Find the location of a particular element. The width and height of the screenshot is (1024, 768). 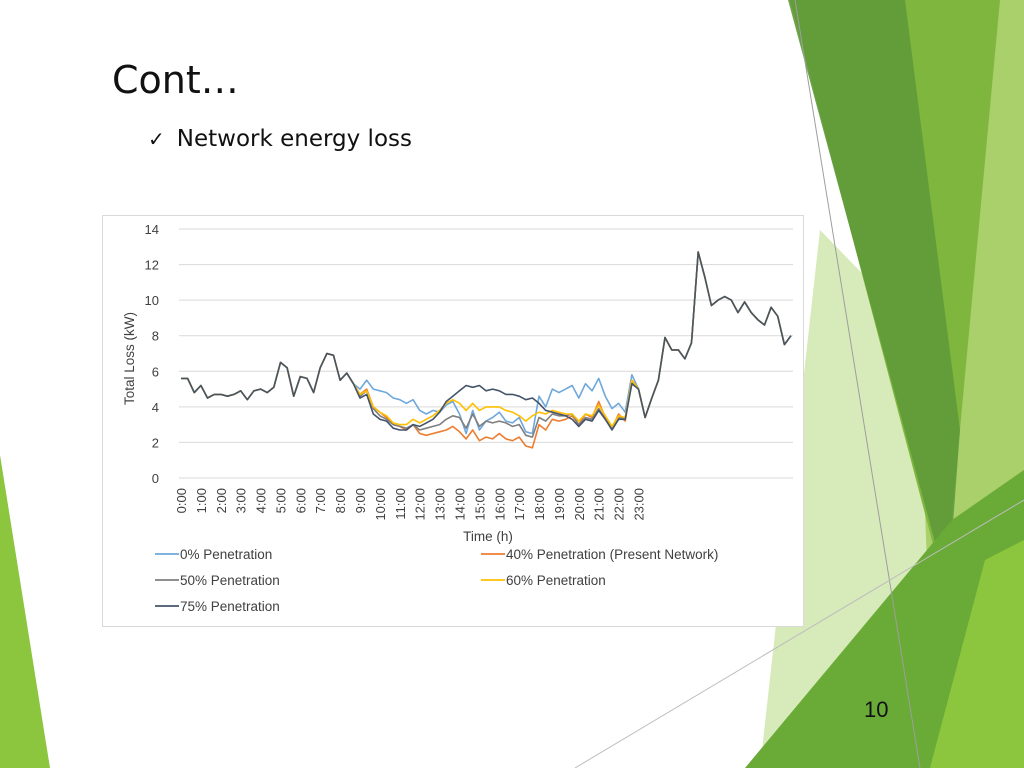

legend-label: 0% Penetration is located at coordinates (226, 554).